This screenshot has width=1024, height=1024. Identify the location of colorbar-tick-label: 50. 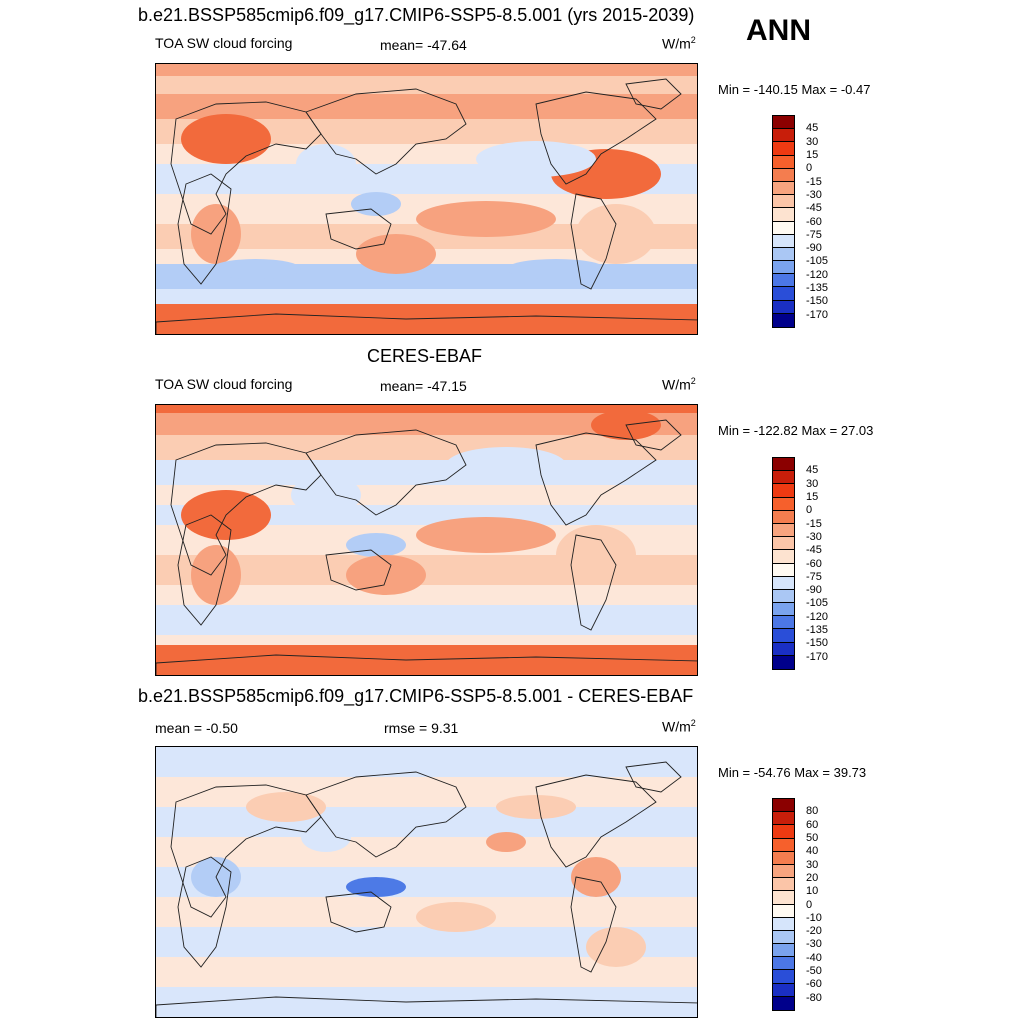
(812, 837).